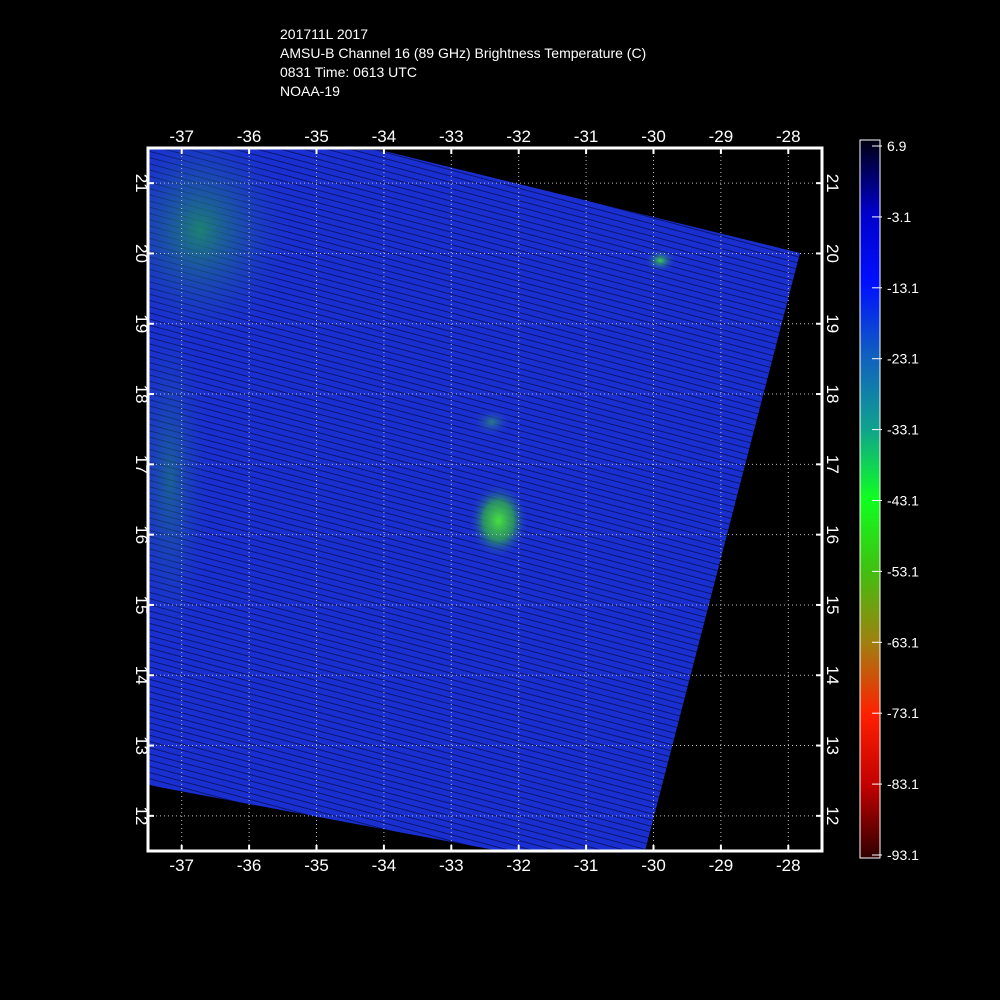 The width and height of the screenshot is (1000, 1000). Describe the element at coordinates (249, 136) in the screenshot. I see `lon-tick-label-top: -36` at that location.